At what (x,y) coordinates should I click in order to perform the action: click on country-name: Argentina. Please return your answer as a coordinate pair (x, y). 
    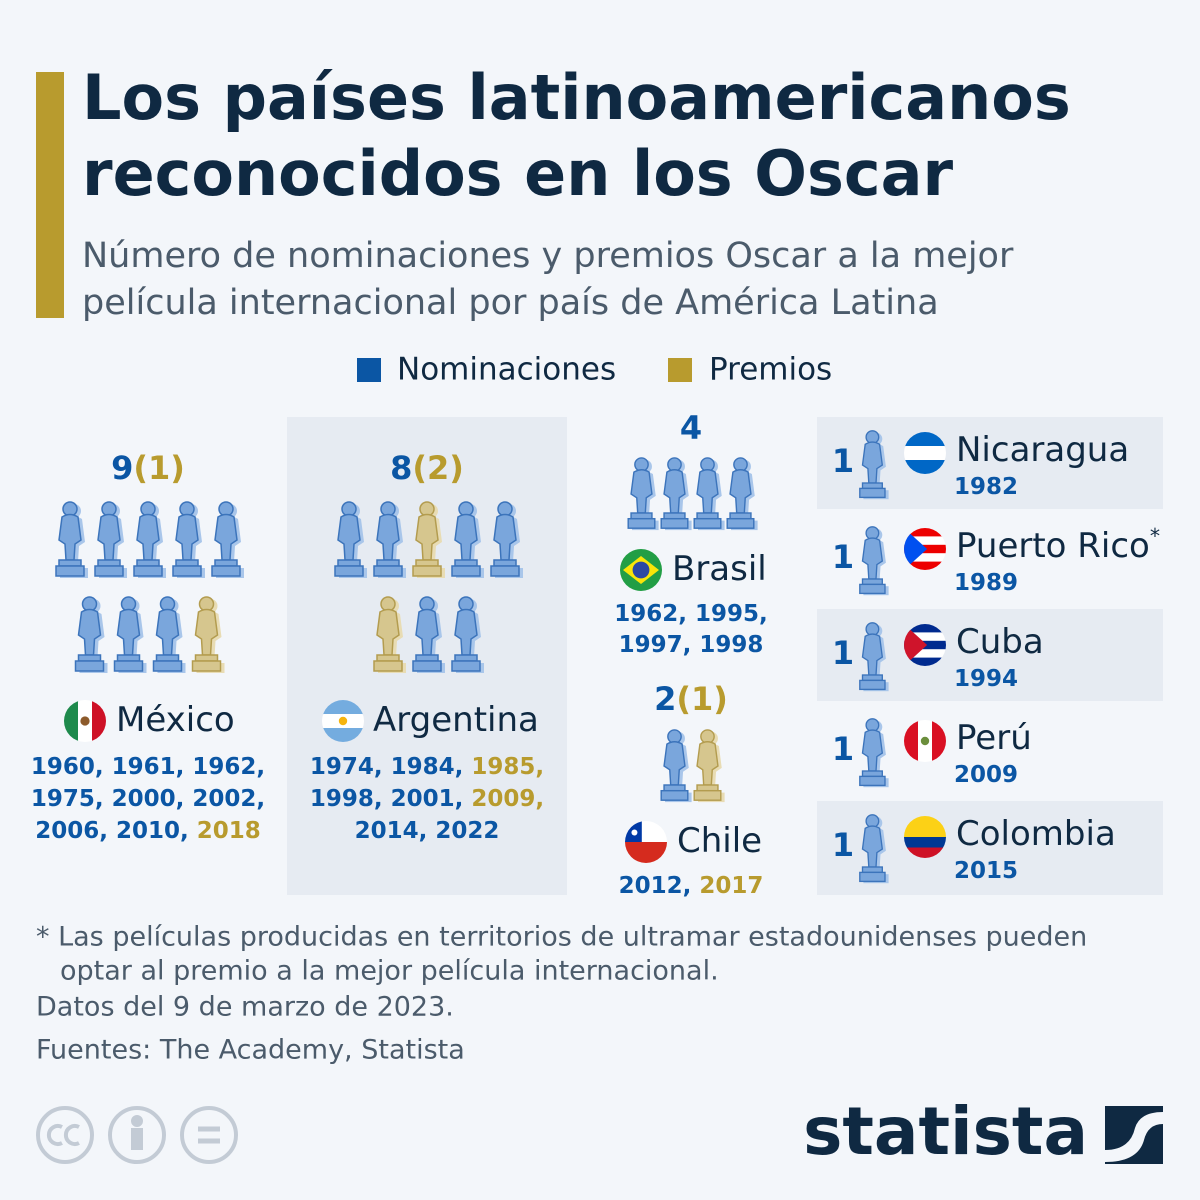
    Looking at the image, I should click on (456, 720).